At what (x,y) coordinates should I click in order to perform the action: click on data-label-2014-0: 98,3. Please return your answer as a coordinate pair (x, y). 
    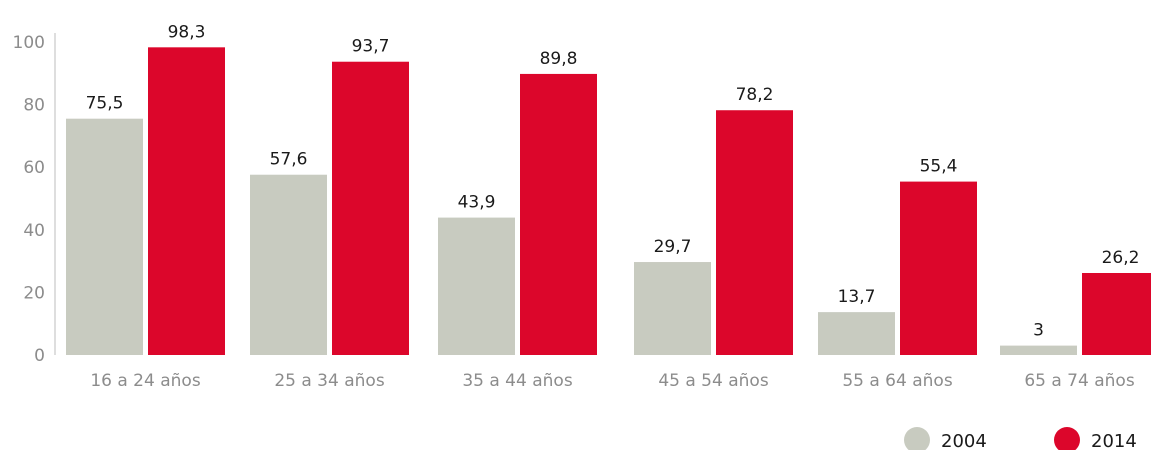
    Looking at the image, I should click on (187, 32).